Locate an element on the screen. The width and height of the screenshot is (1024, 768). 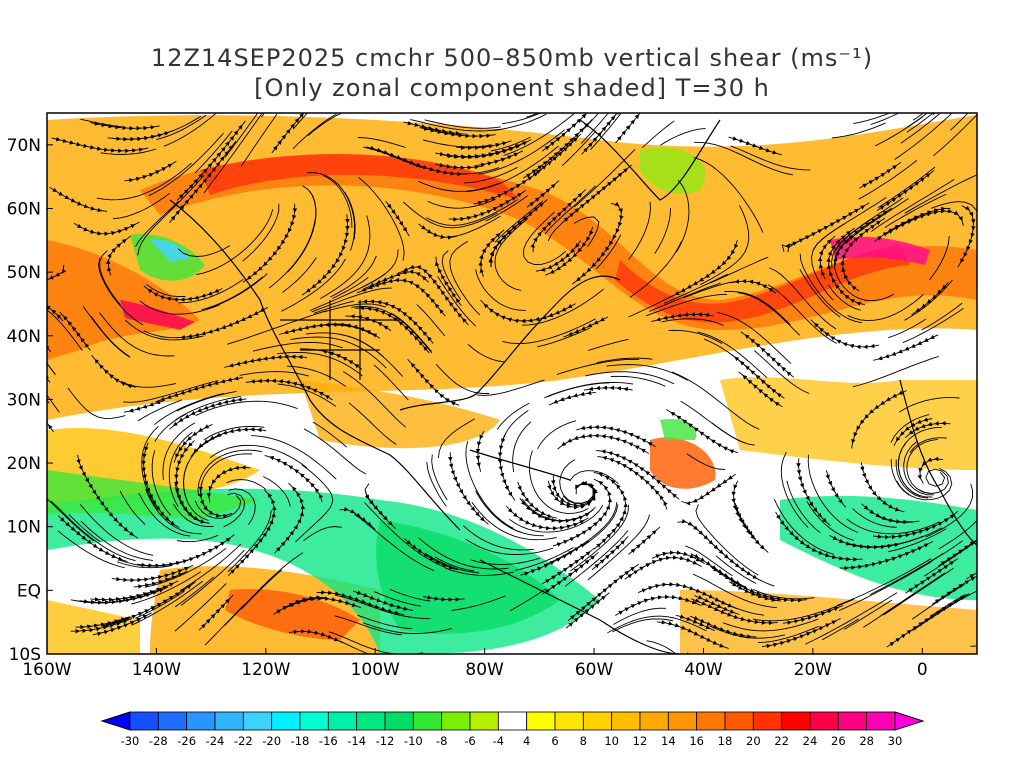
lon-label: 60W is located at coordinates (594, 670).